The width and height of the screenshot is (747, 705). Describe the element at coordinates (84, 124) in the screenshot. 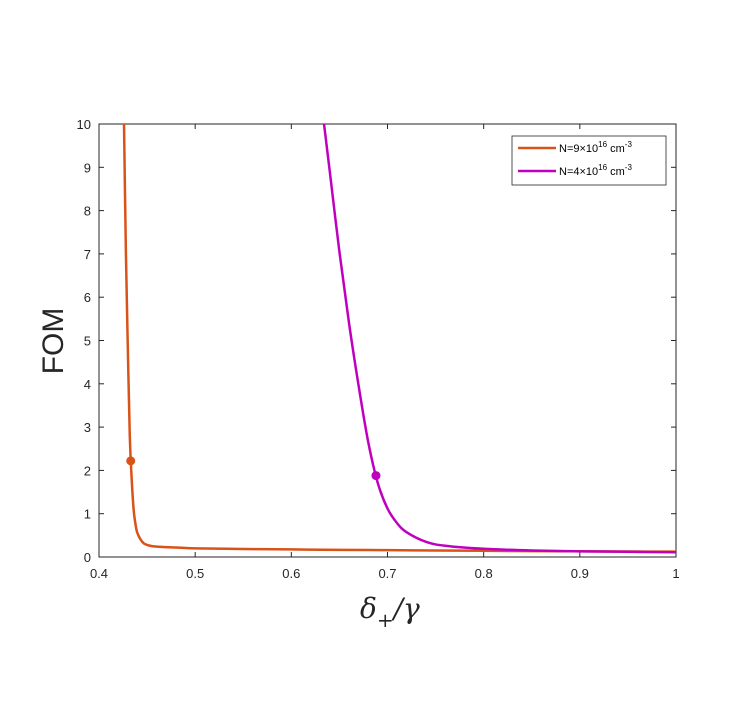

I see `y-tick-label: 10` at that location.